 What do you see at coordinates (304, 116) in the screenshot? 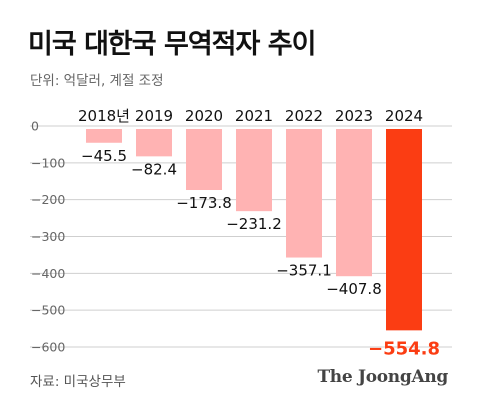
I see `x-category-label: 2022` at bounding box center [304, 116].